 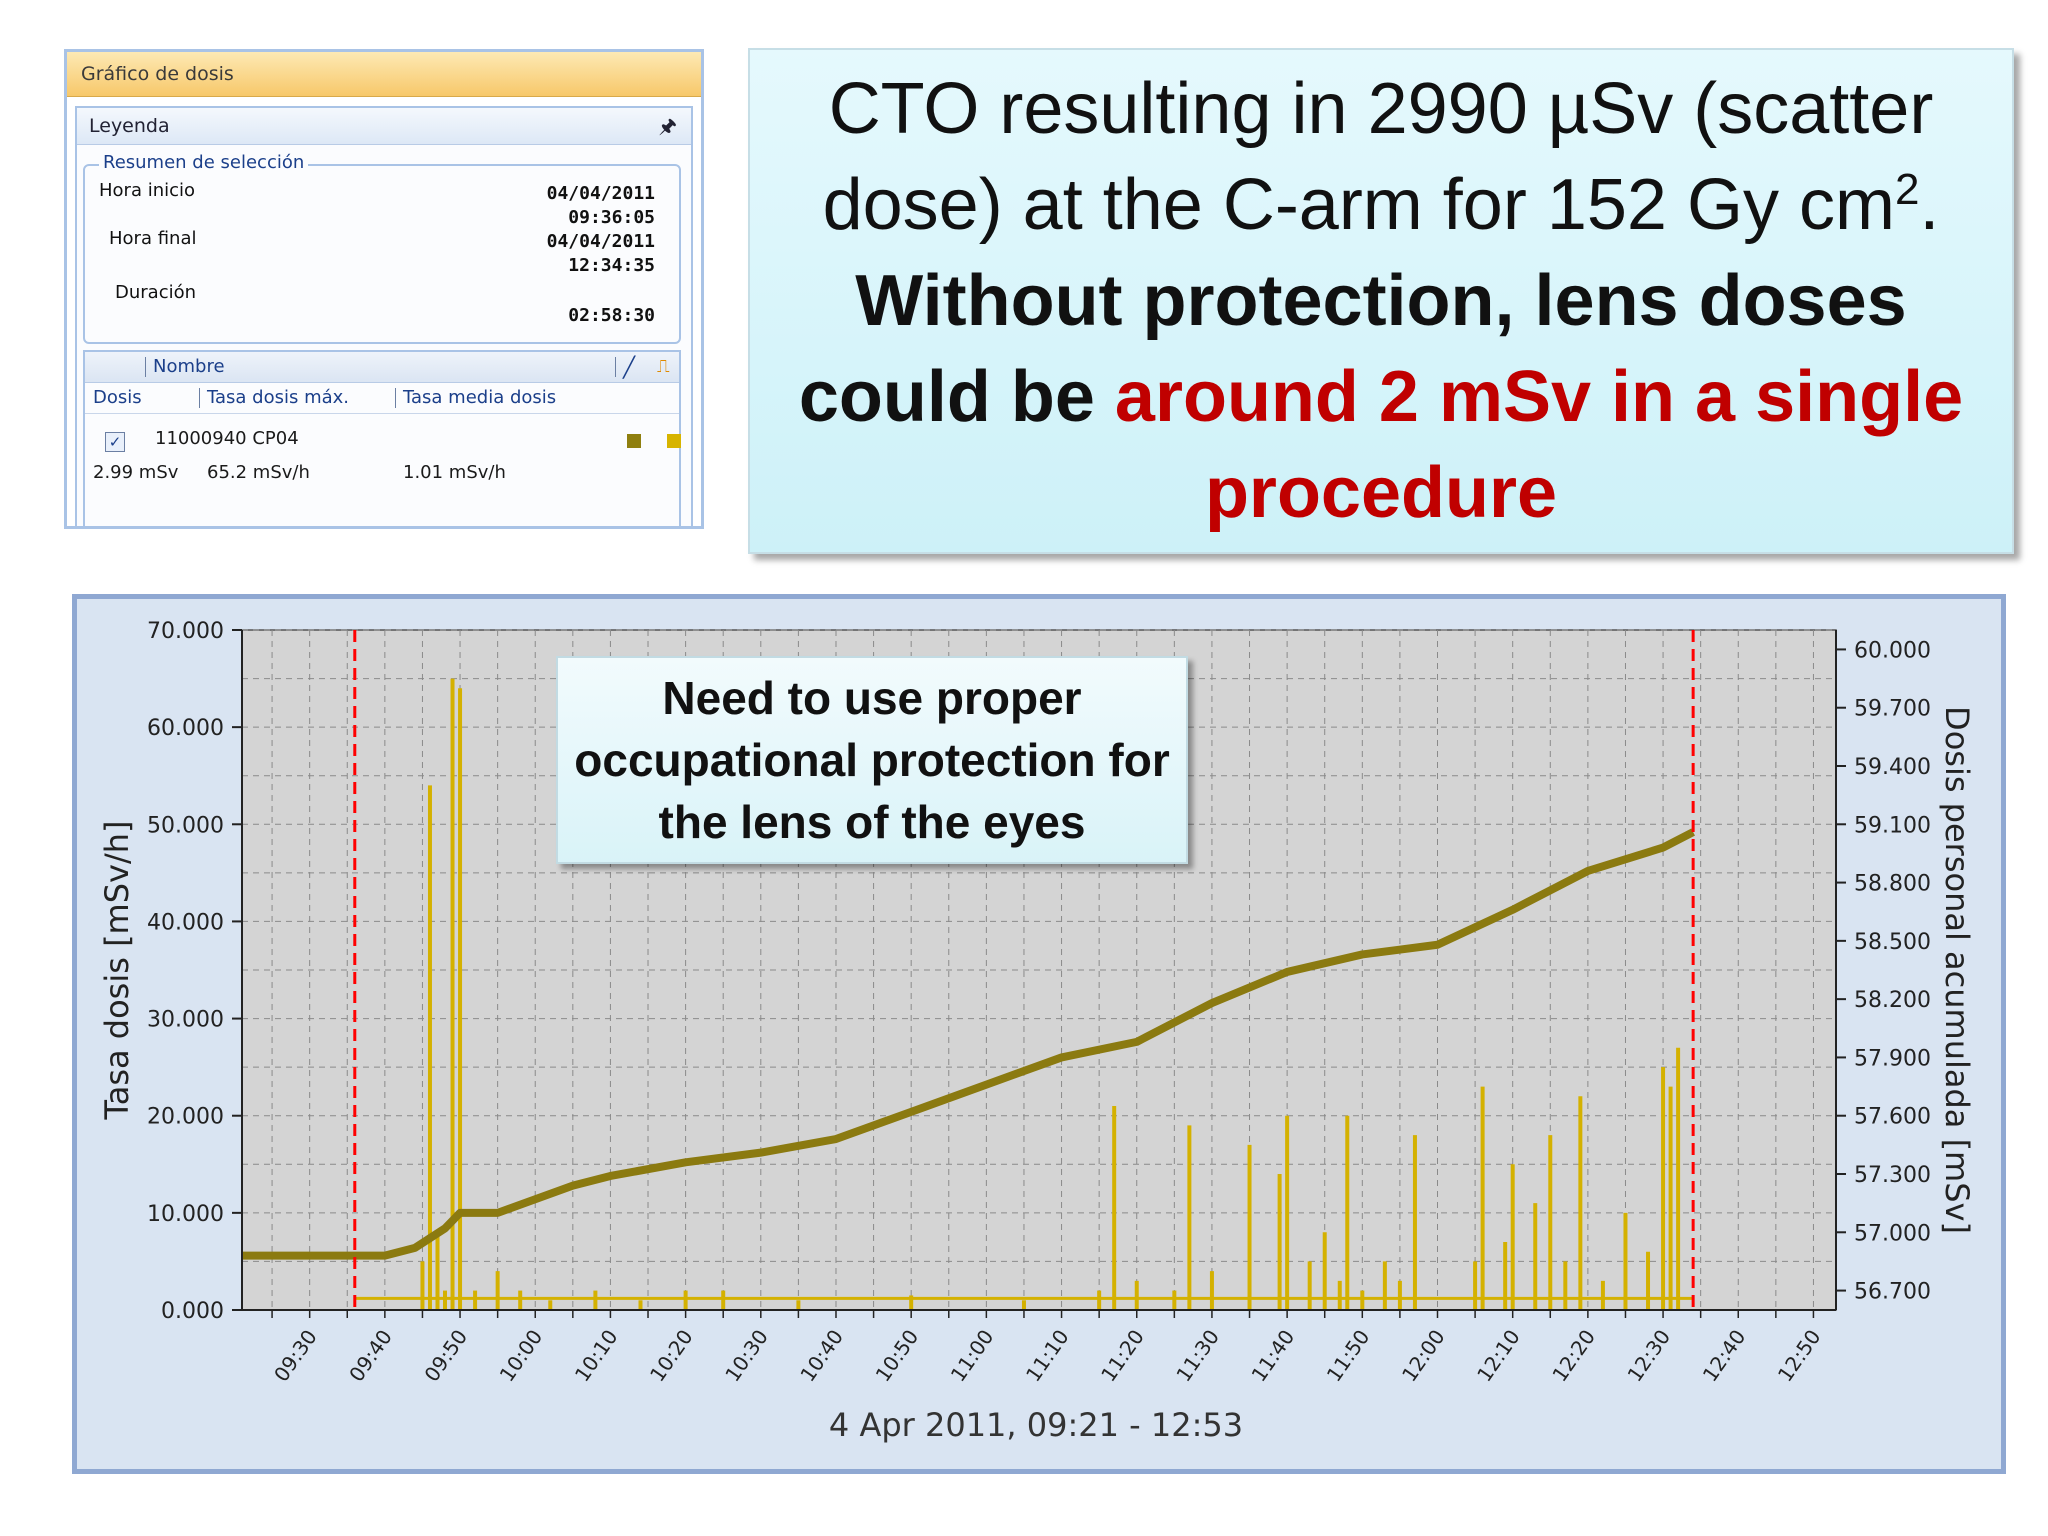 What do you see at coordinates (821, 1355) in the screenshot?
I see `x-tick-label: 10:40` at bounding box center [821, 1355].